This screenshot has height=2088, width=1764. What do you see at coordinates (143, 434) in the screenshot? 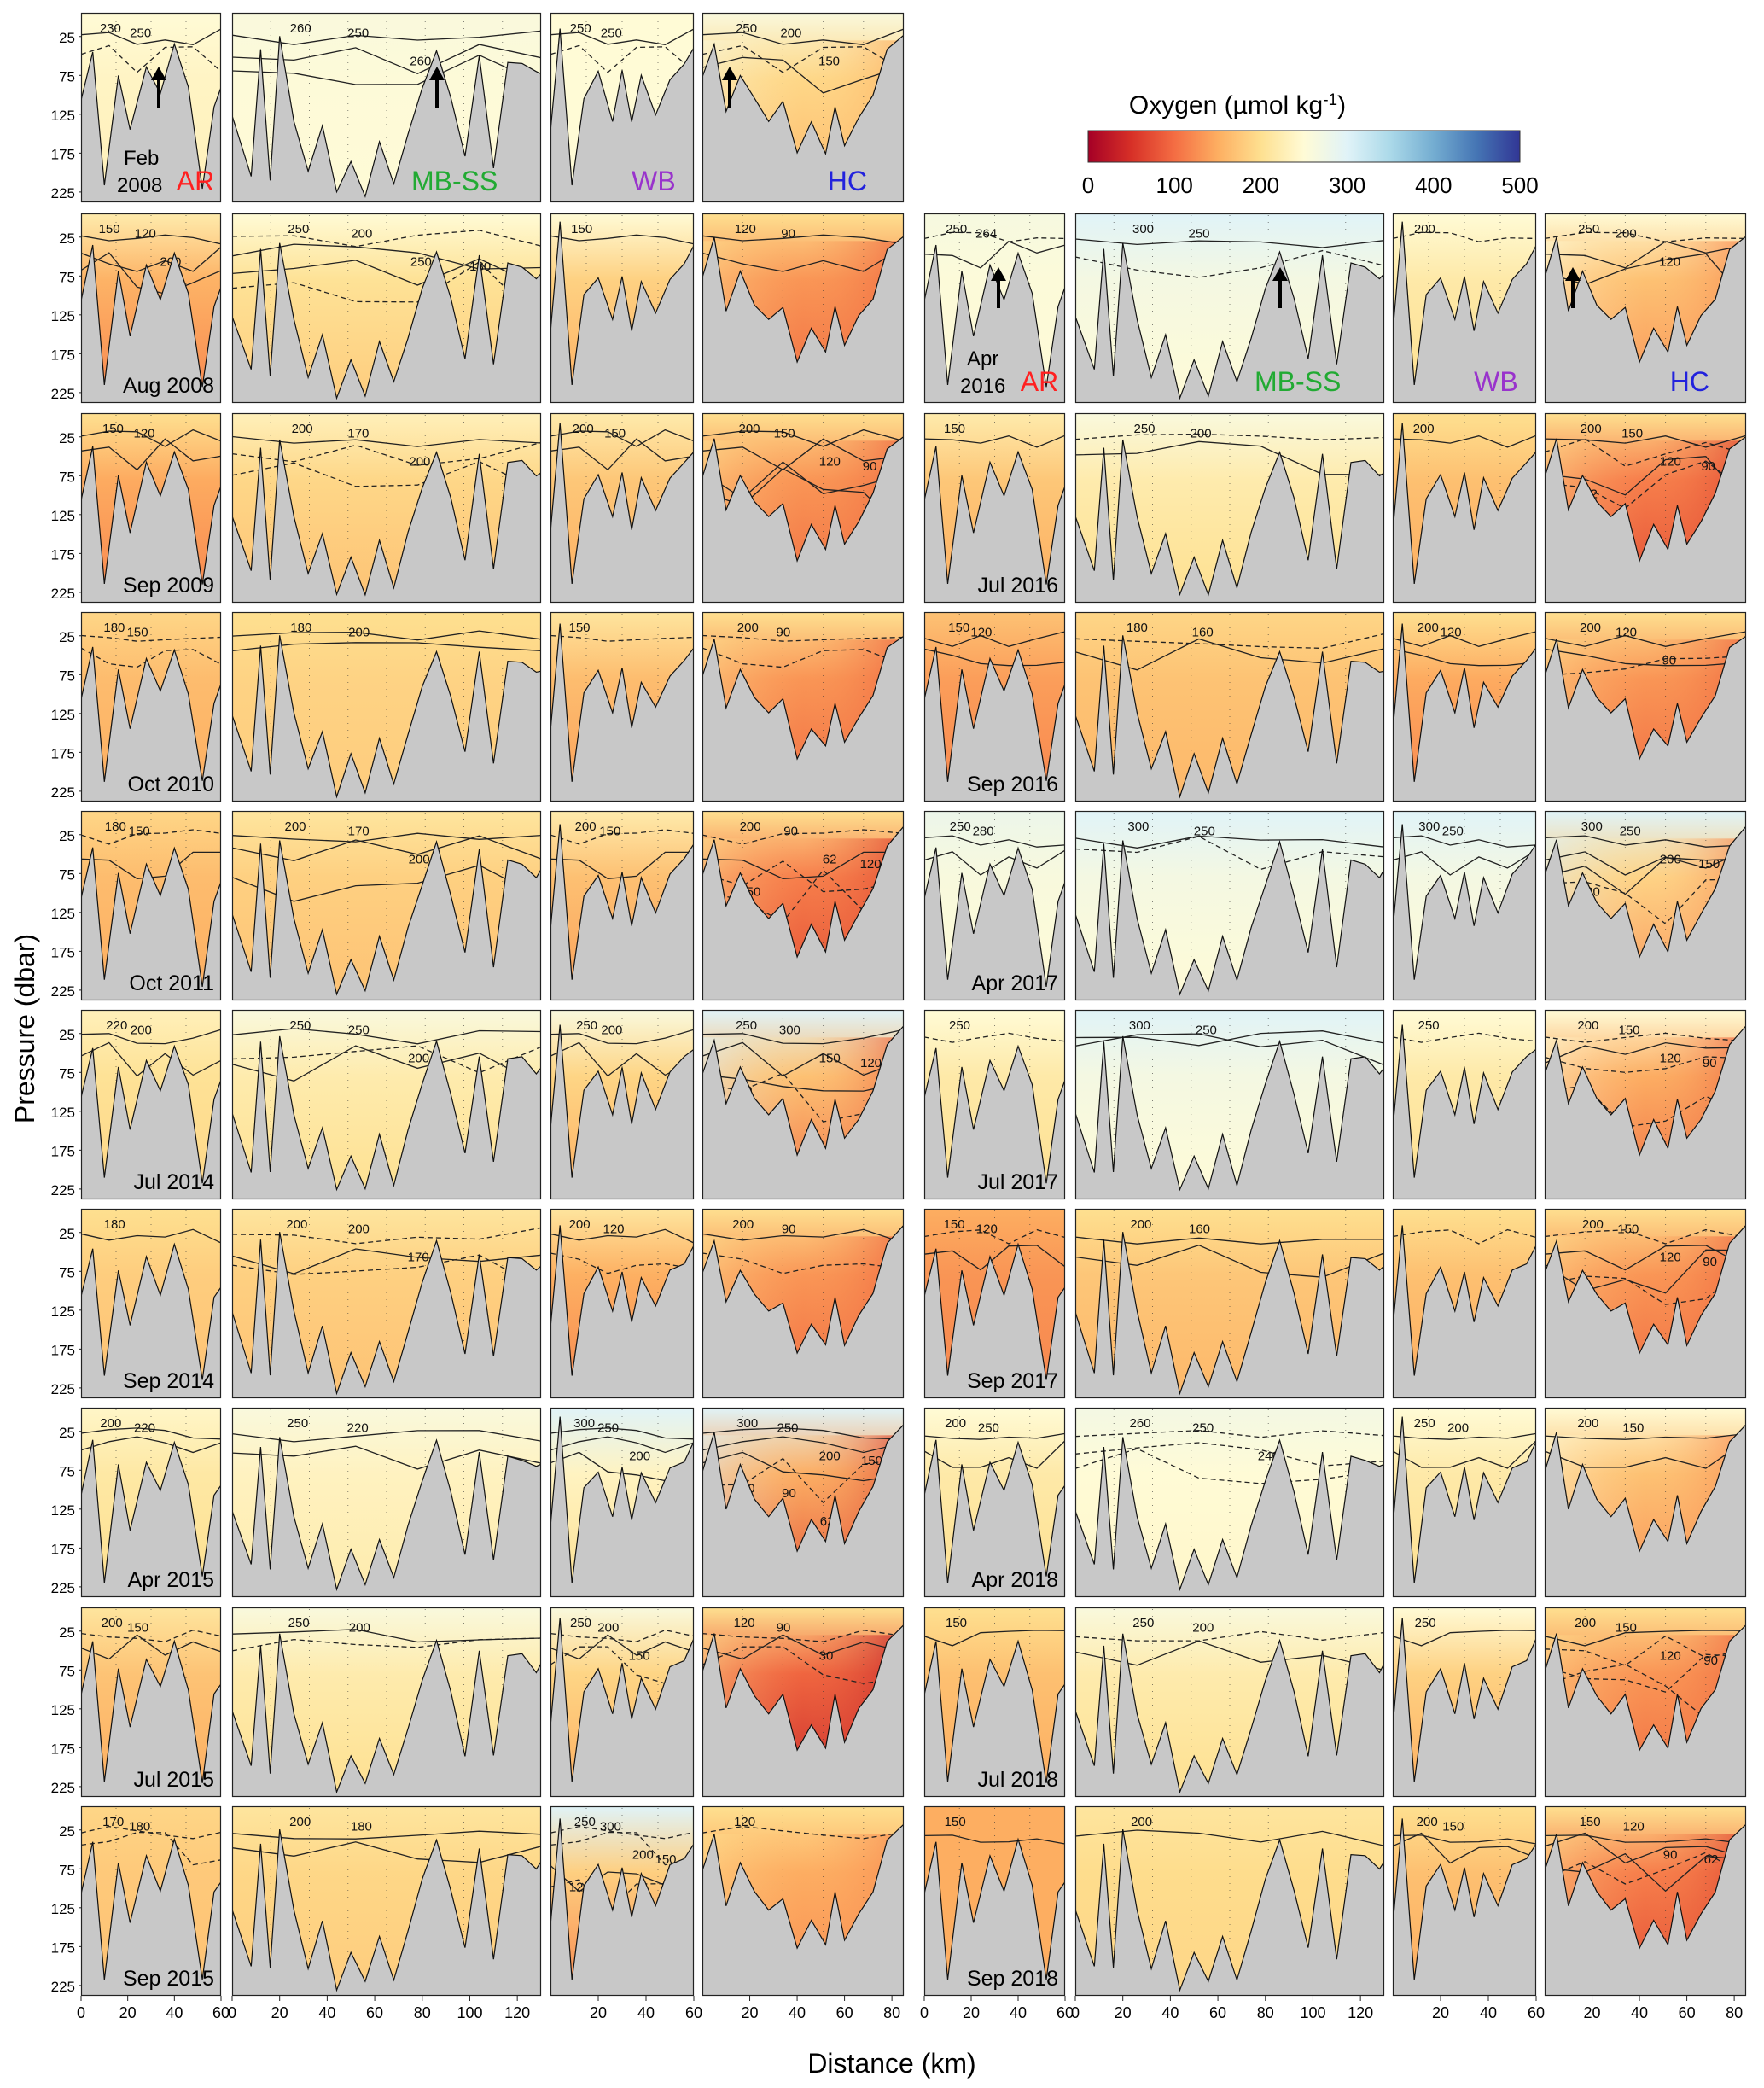
I see `contour-label: 120` at bounding box center [143, 434].